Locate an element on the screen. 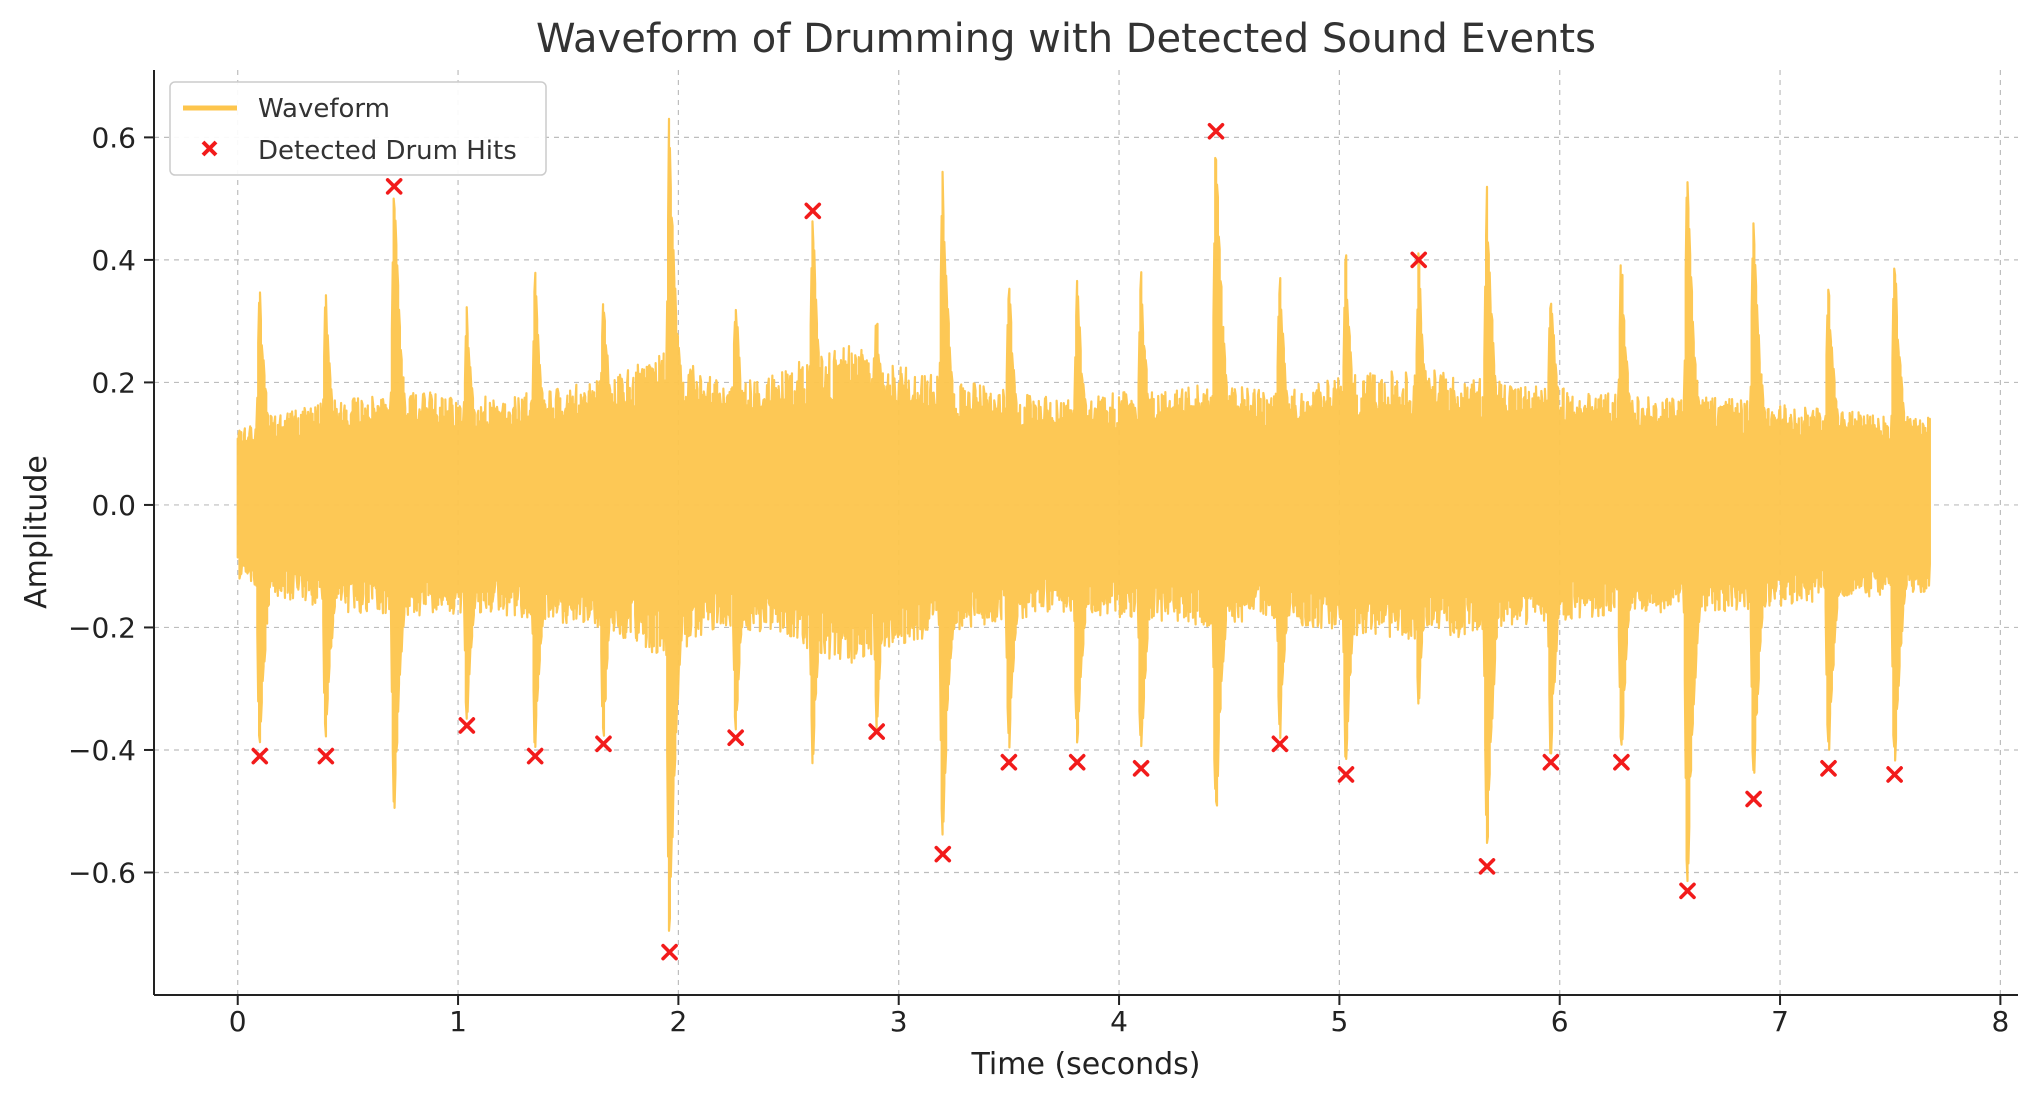 Image resolution: width=2035 pixels, height=1101 pixels. y-tick-label: −0.6 is located at coordinates (102, 872).